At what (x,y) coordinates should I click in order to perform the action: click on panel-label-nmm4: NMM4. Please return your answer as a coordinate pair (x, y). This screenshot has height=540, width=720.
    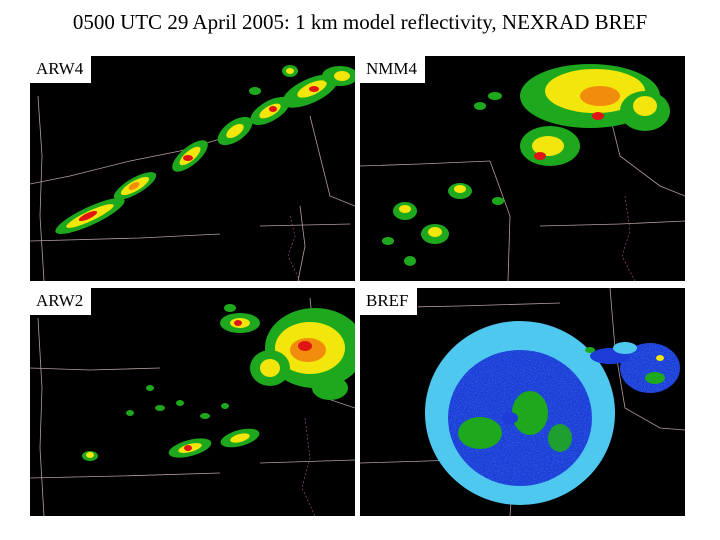
    Looking at the image, I should click on (393, 70).